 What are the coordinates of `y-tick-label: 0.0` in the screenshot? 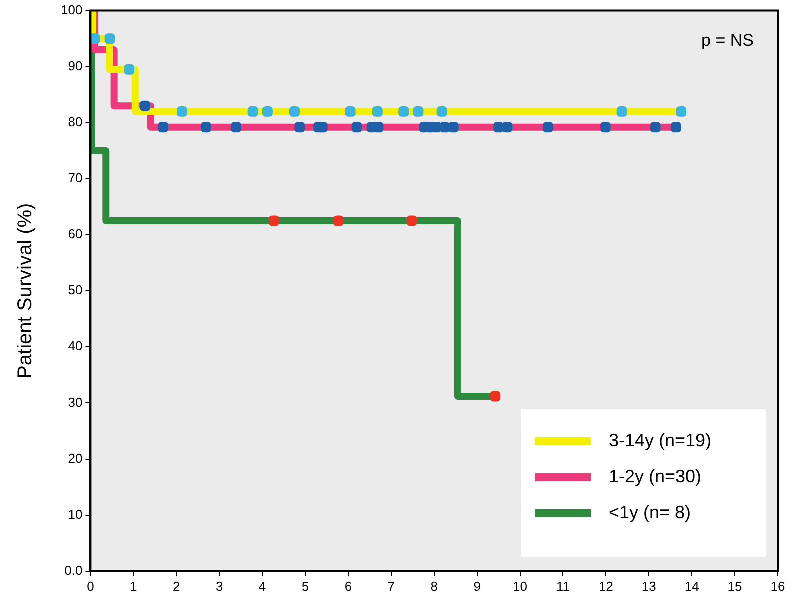 It's located at (73, 570).